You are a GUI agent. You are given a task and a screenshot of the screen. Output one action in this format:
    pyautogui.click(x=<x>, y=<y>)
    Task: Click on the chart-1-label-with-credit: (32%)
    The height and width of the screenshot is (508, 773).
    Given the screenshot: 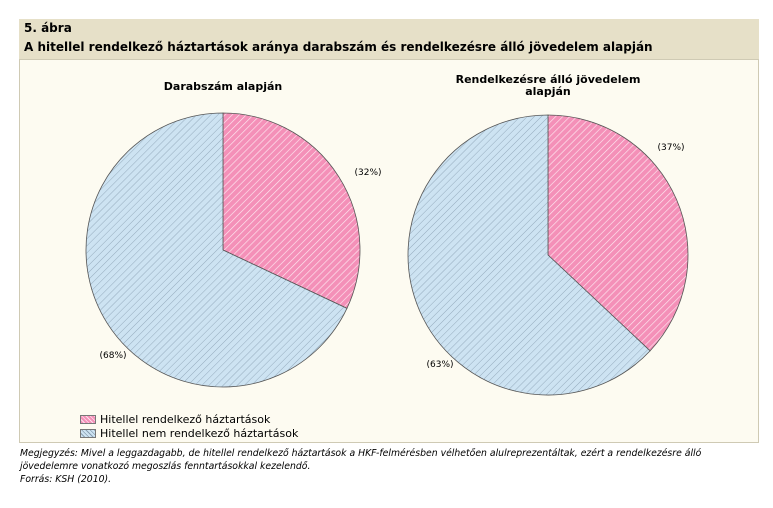 What is the action you would take?
    pyautogui.click(x=367, y=173)
    